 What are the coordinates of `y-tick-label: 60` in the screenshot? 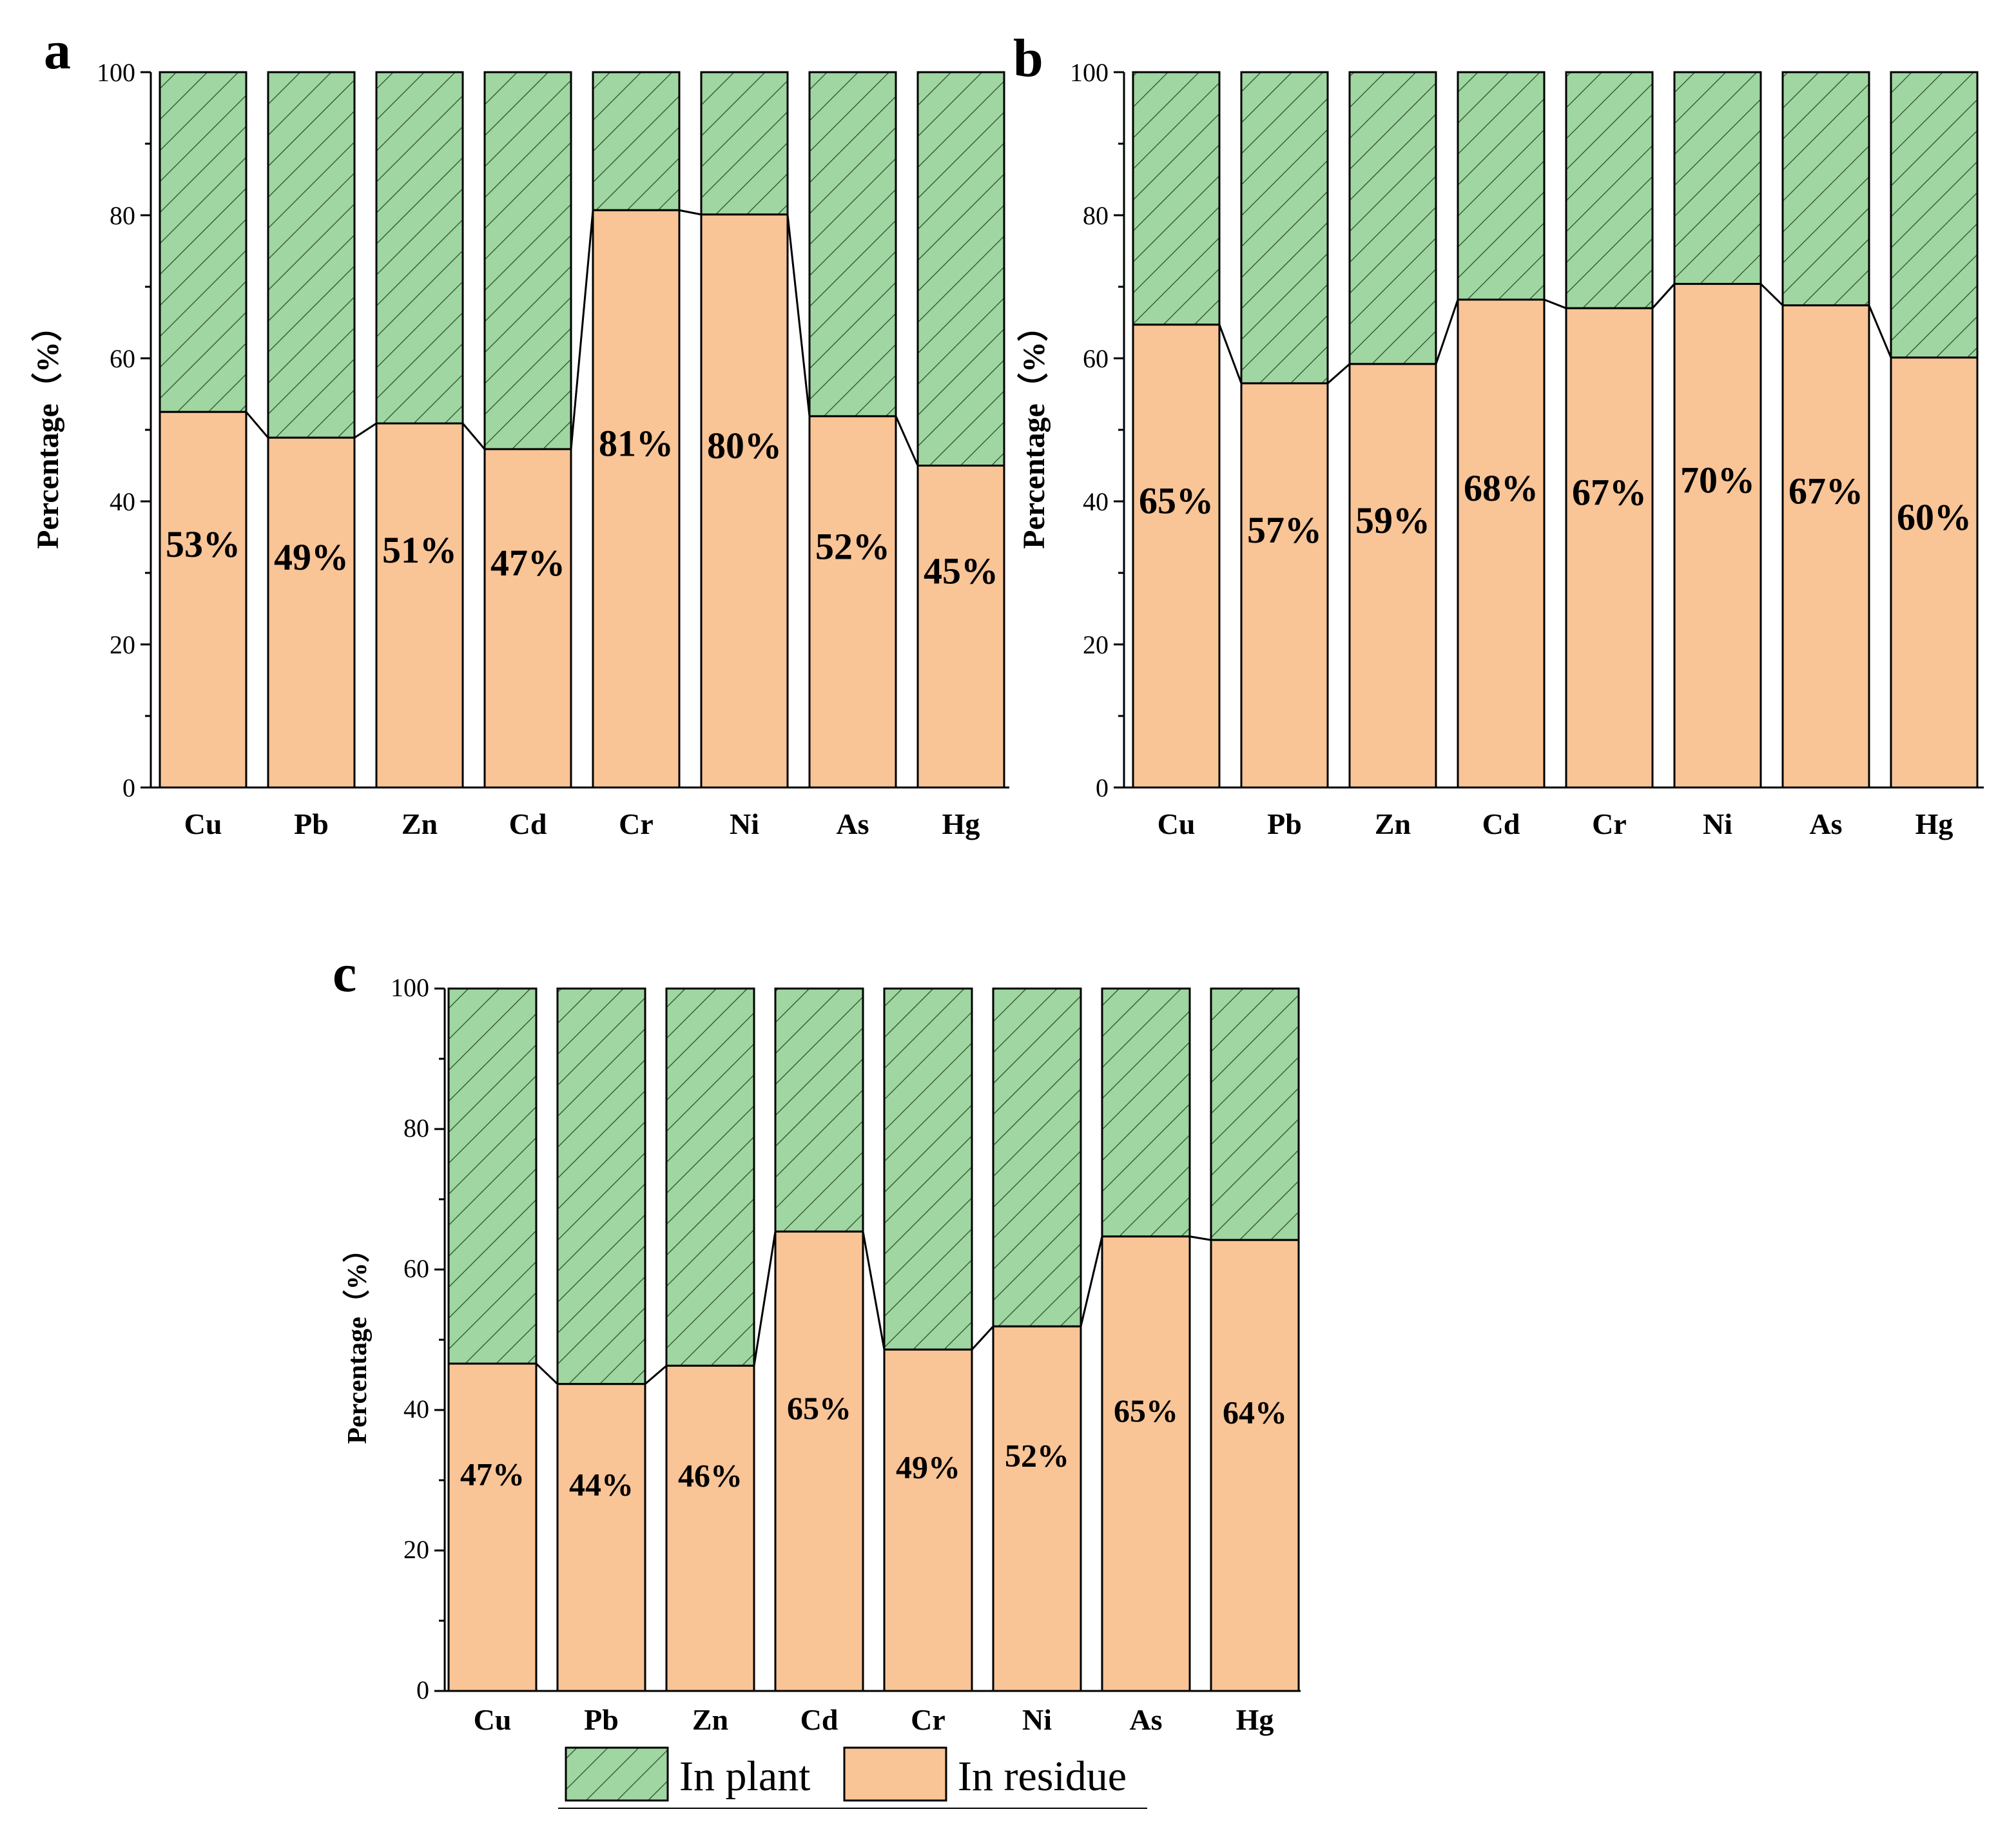 It's located at (416, 1268).